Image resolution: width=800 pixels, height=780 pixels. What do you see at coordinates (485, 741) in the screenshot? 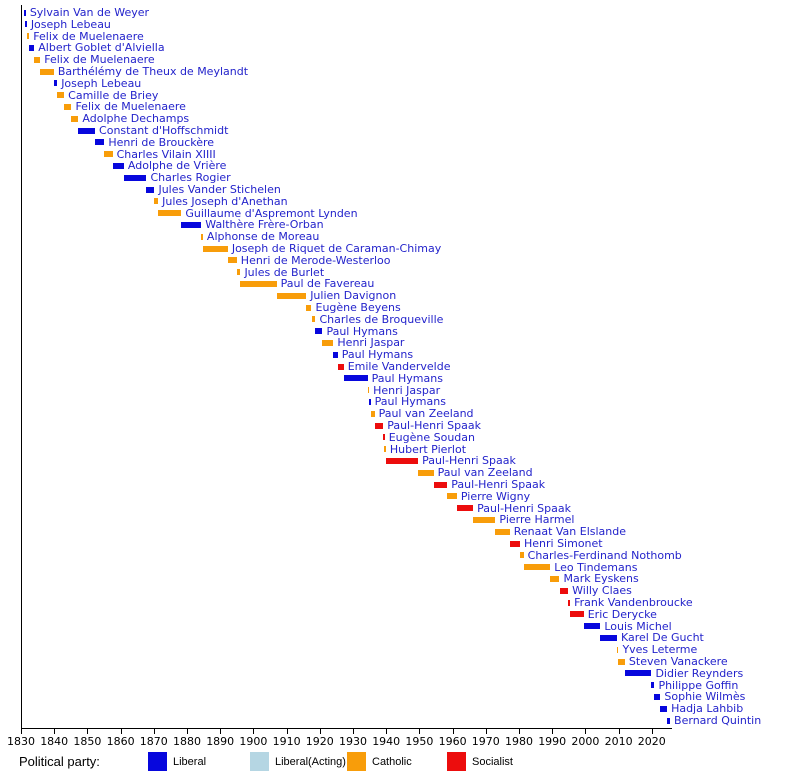
I see `x-axis-tick-label: 1970` at bounding box center [485, 741].